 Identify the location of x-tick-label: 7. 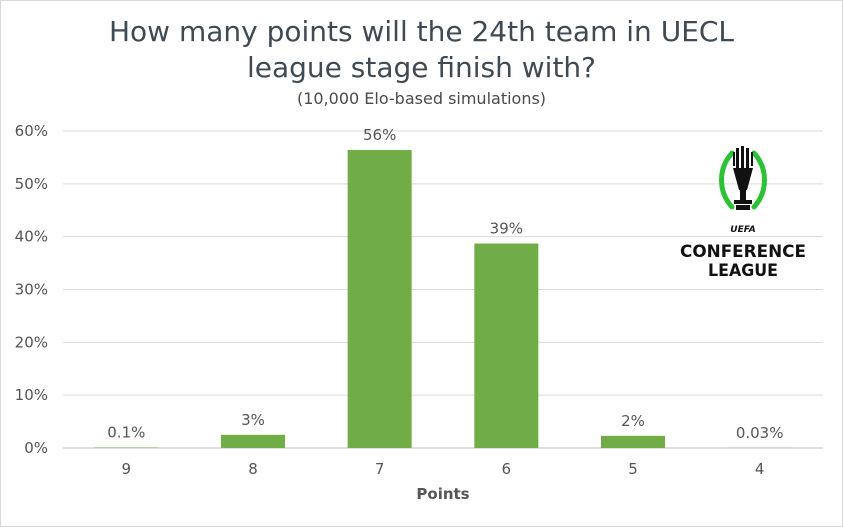
(380, 469).